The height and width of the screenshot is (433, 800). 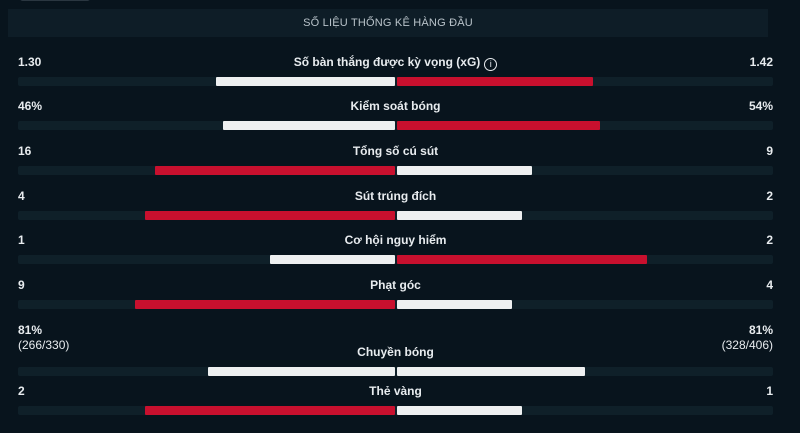 I want to click on away-value-text: 1, so click(x=769, y=391).